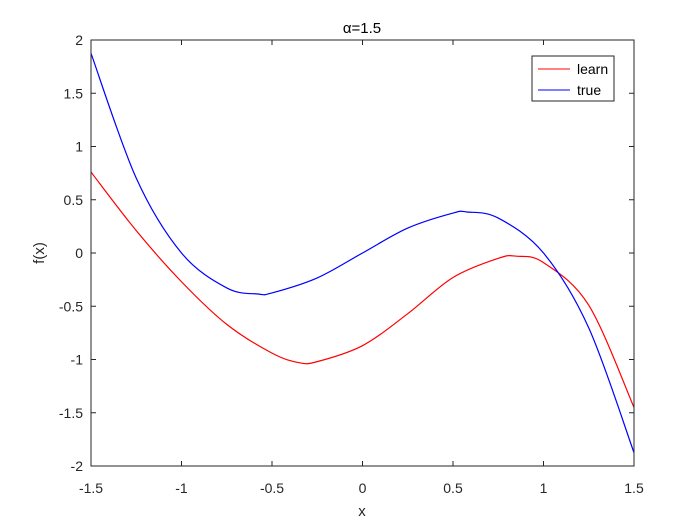  What do you see at coordinates (634, 488) in the screenshot?
I see `x-tick-label: 1.5` at bounding box center [634, 488].